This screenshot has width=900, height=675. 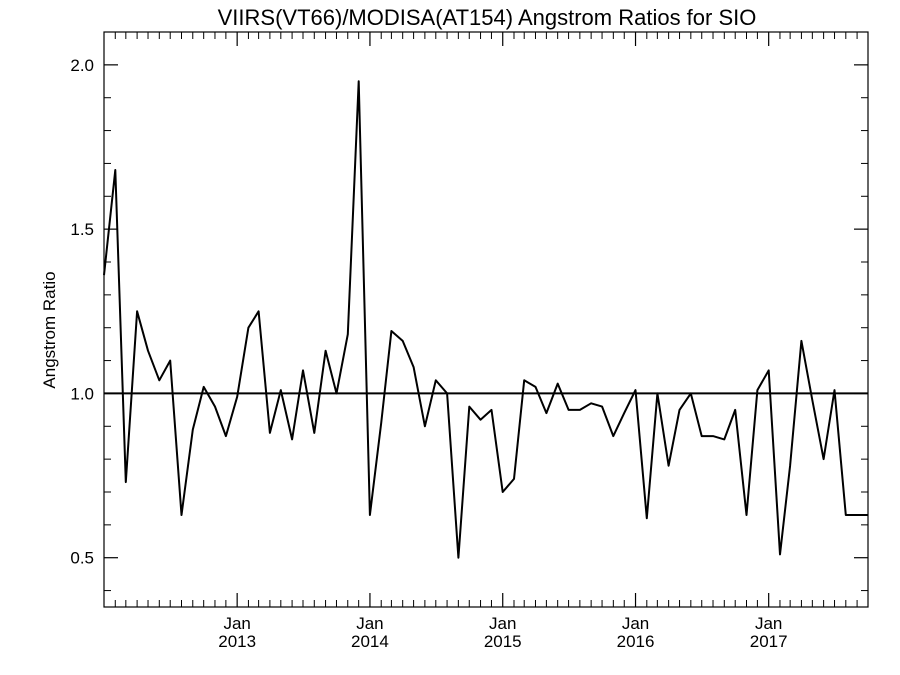 What do you see at coordinates (636, 641) in the screenshot?
I see `x-tick-label-year: 2016` at bounding box center [636, 641].